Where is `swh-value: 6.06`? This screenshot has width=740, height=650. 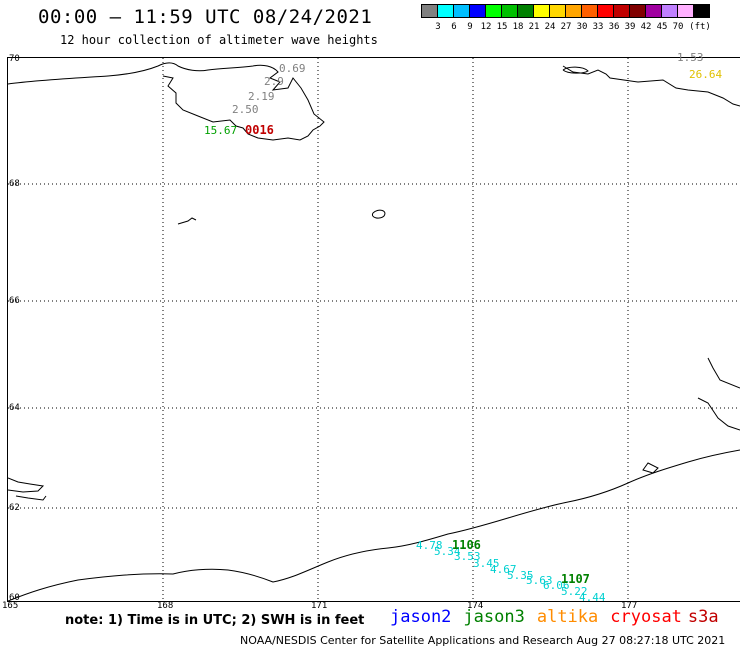
swh-value: 6.06 is located at coordinates (556, 585).